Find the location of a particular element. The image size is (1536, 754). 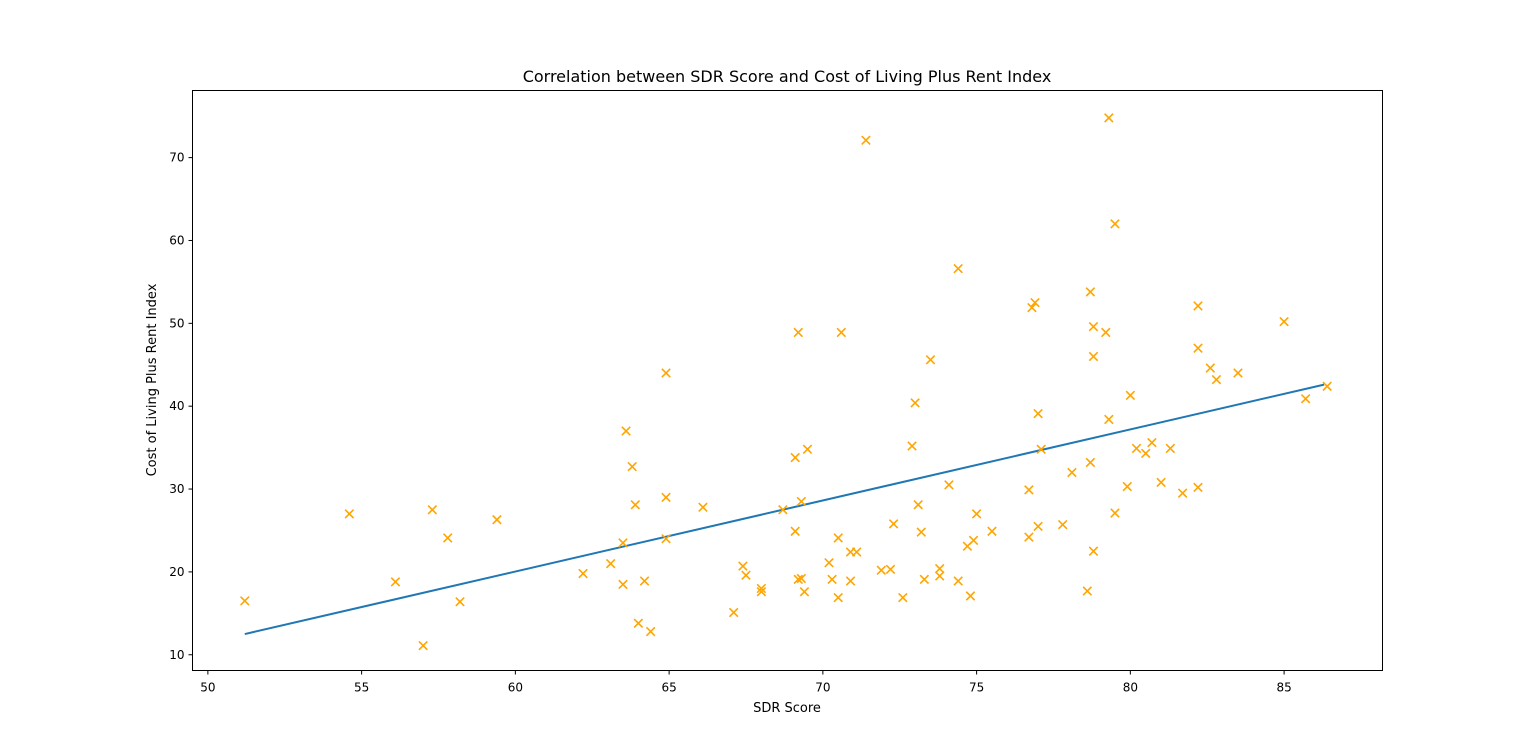

x-tick-label: 65 is located at coordinates (668, 688).